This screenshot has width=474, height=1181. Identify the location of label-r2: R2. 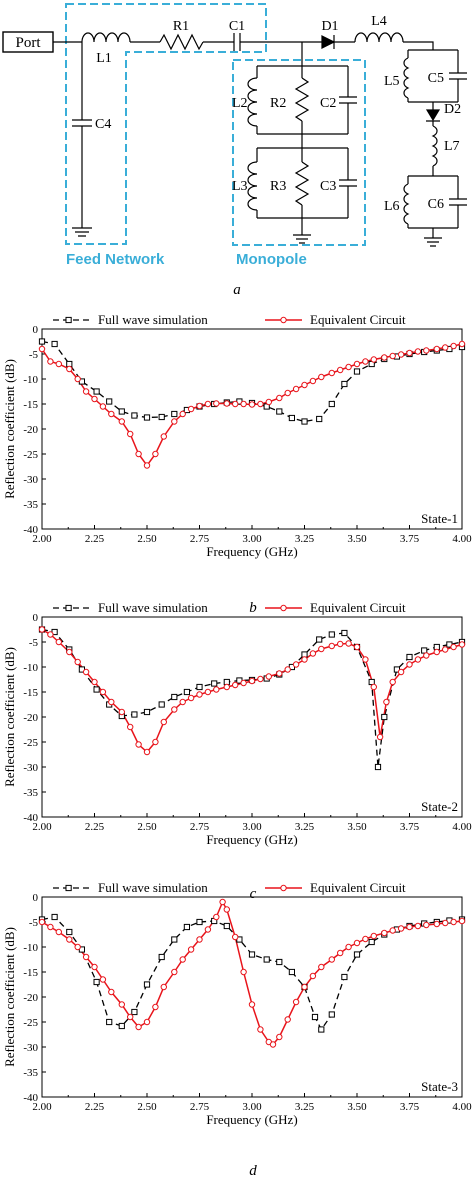
(278, 103).